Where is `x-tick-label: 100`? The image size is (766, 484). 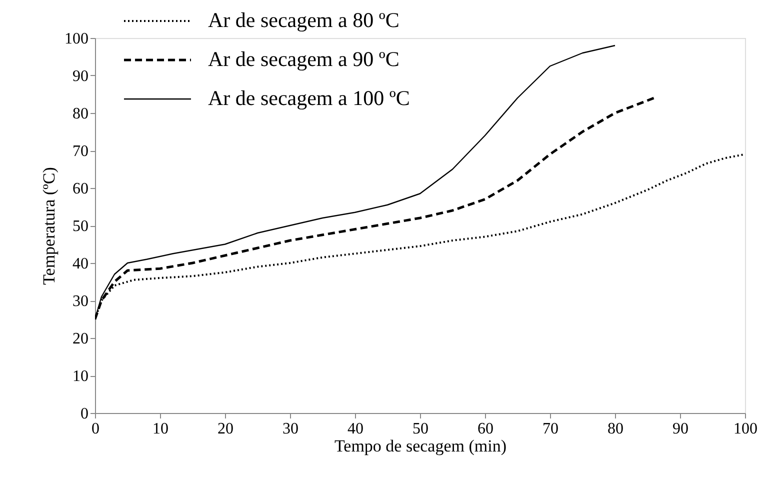 x-tick-label: 100 is located at coordinates (746, 429).